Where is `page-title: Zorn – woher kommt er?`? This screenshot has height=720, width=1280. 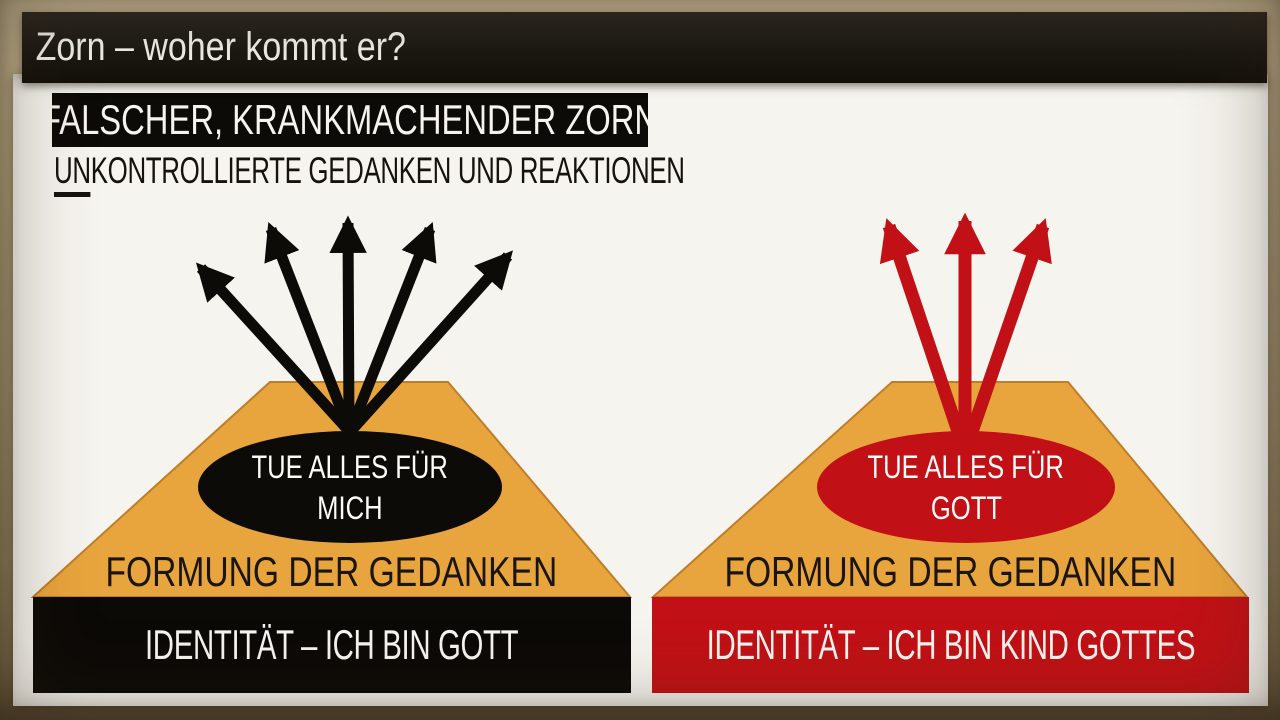 page-title: Zorn – woher kommt er? is located at coordinates (220, 47).